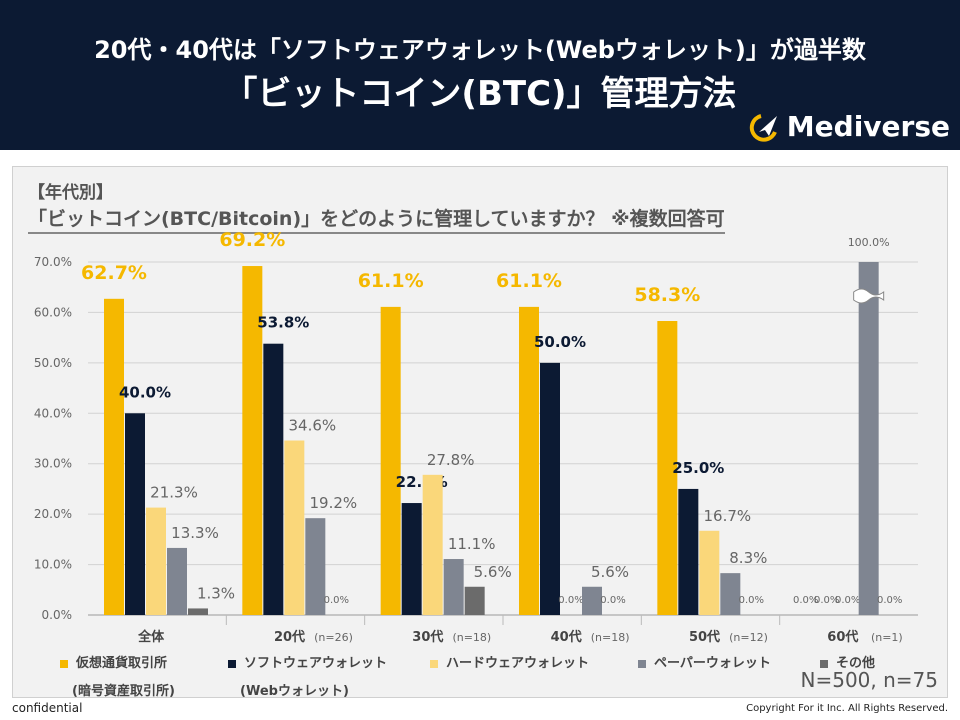 Image resolution: width=960 pixels, height=720 pixels. I want to click on y-tick-label: 30.0%, so click(53, 464).